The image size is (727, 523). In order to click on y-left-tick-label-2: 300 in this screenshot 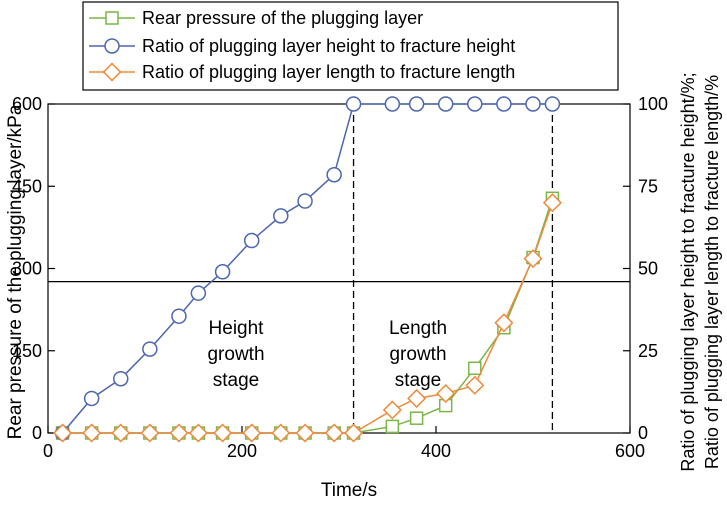, I will do `click(27, 269)`.